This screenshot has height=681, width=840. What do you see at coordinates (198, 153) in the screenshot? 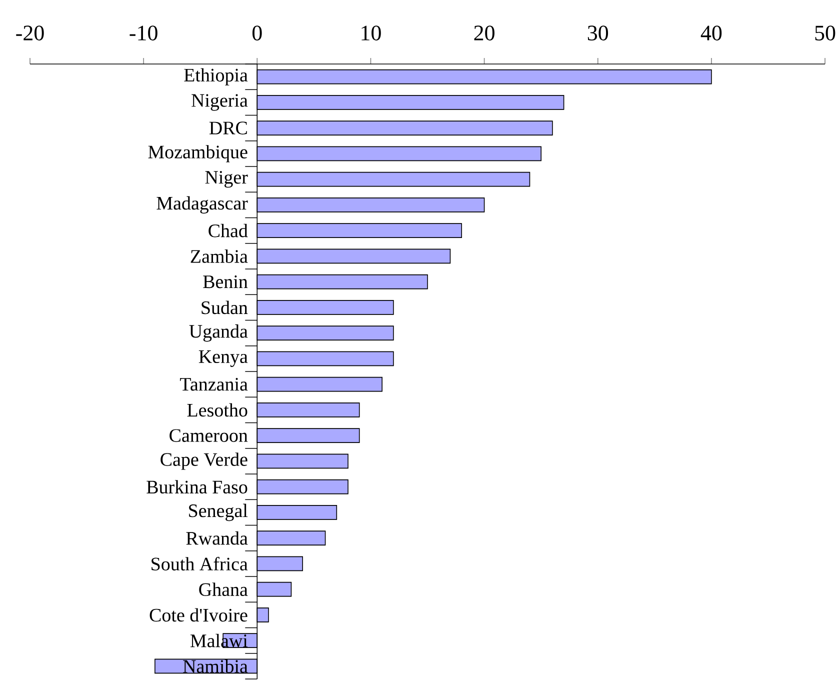
I see `y-tick-label: Mozambique` at bounding box center [198, 153].